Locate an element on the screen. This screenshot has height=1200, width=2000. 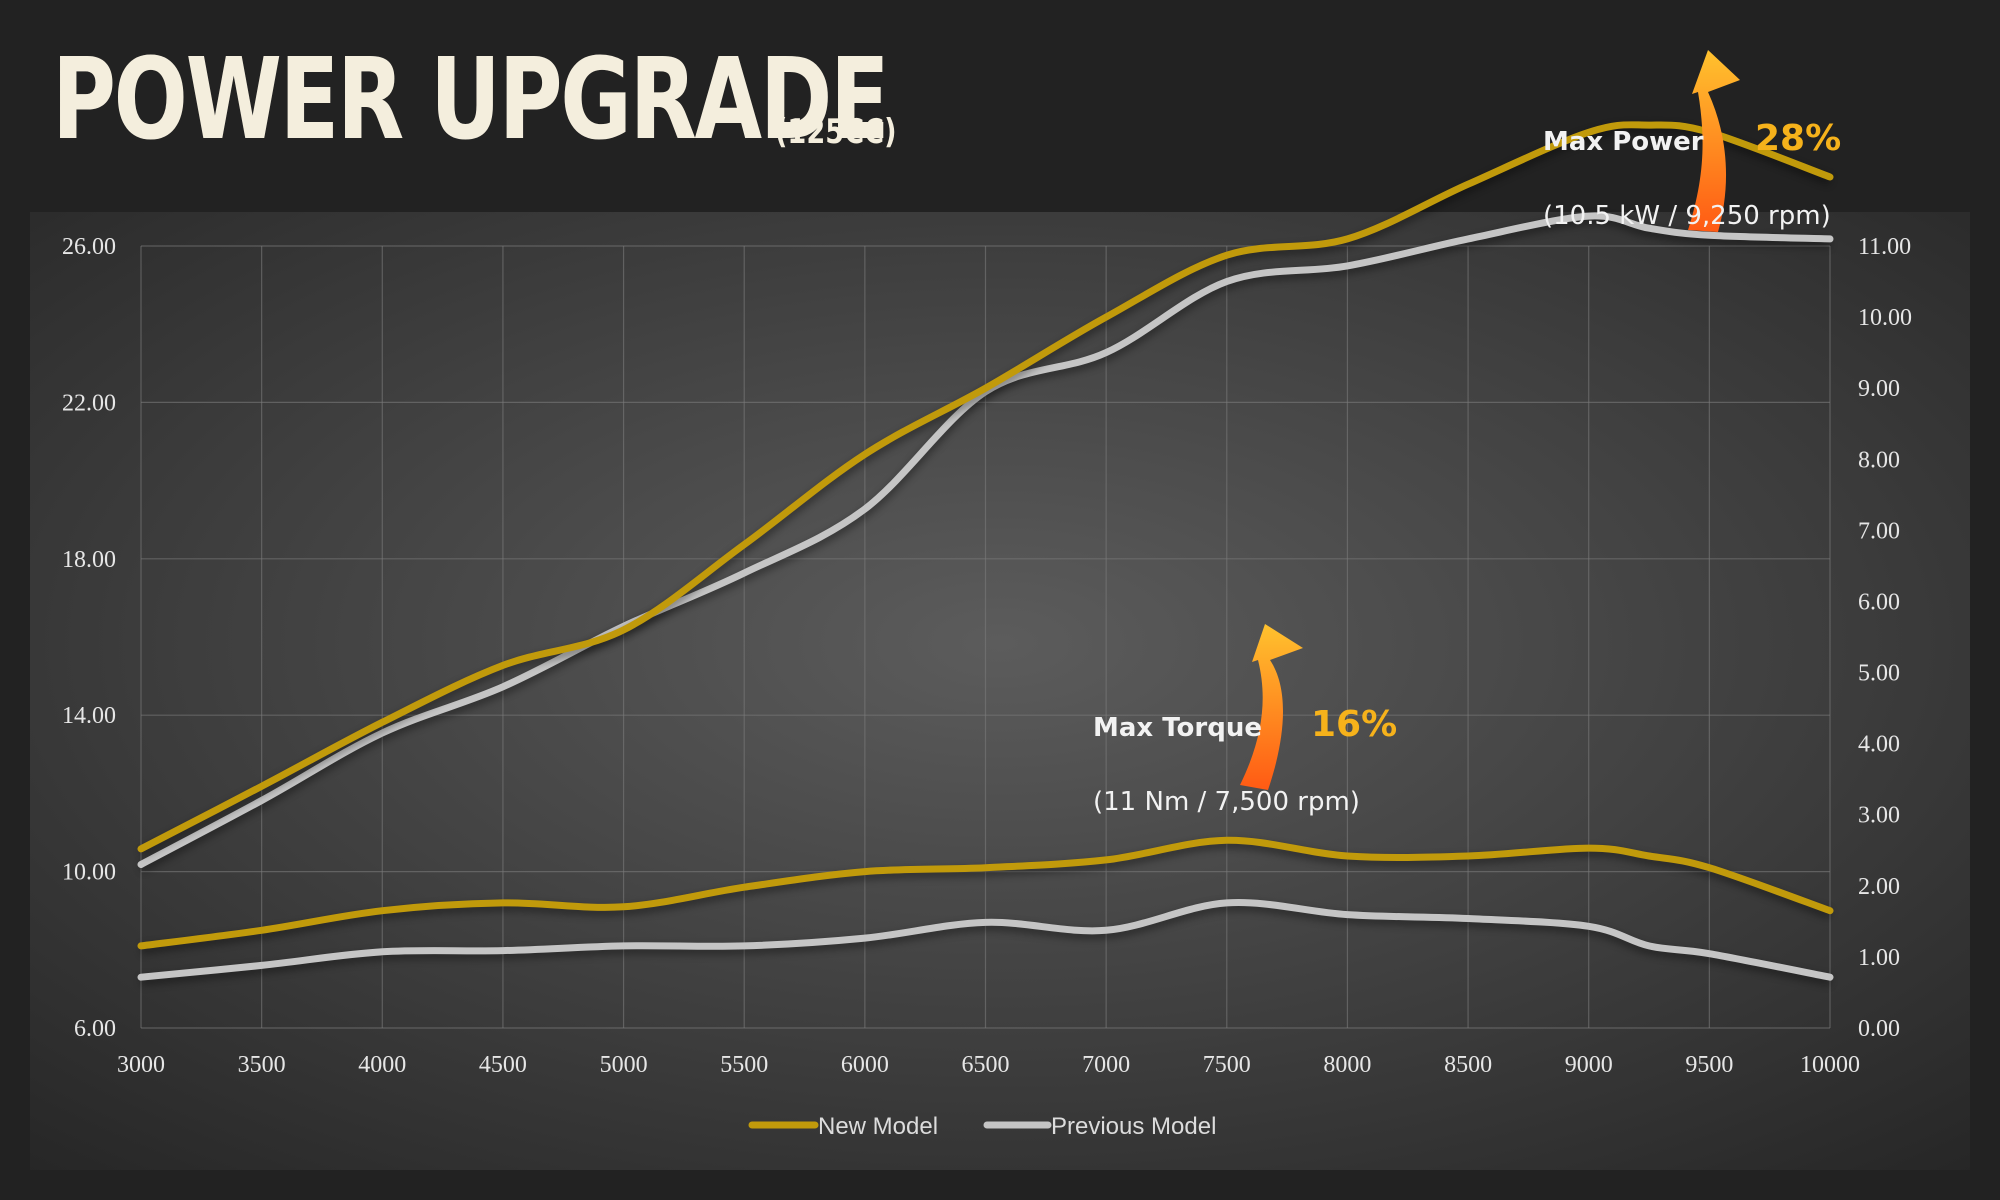
x-tick-label-6000: 6000 is located at coordinates (865, 1065).